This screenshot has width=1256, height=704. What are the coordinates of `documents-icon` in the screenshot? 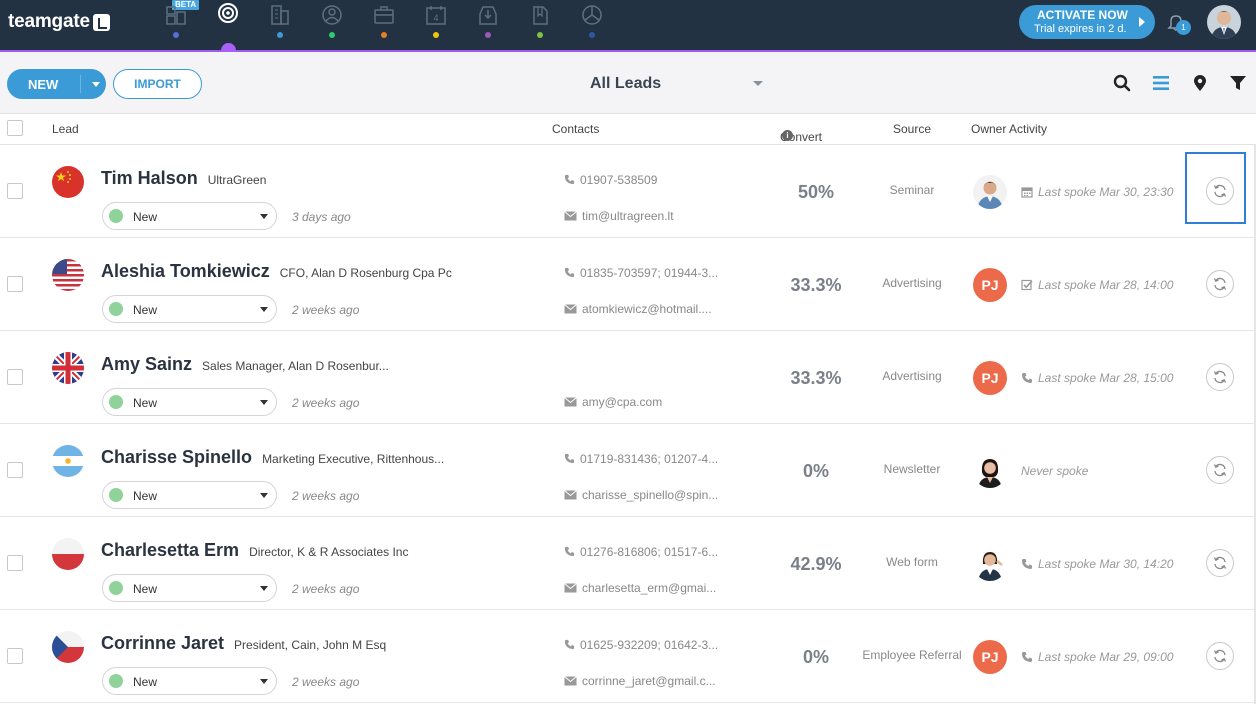 It's located at (540, 15).